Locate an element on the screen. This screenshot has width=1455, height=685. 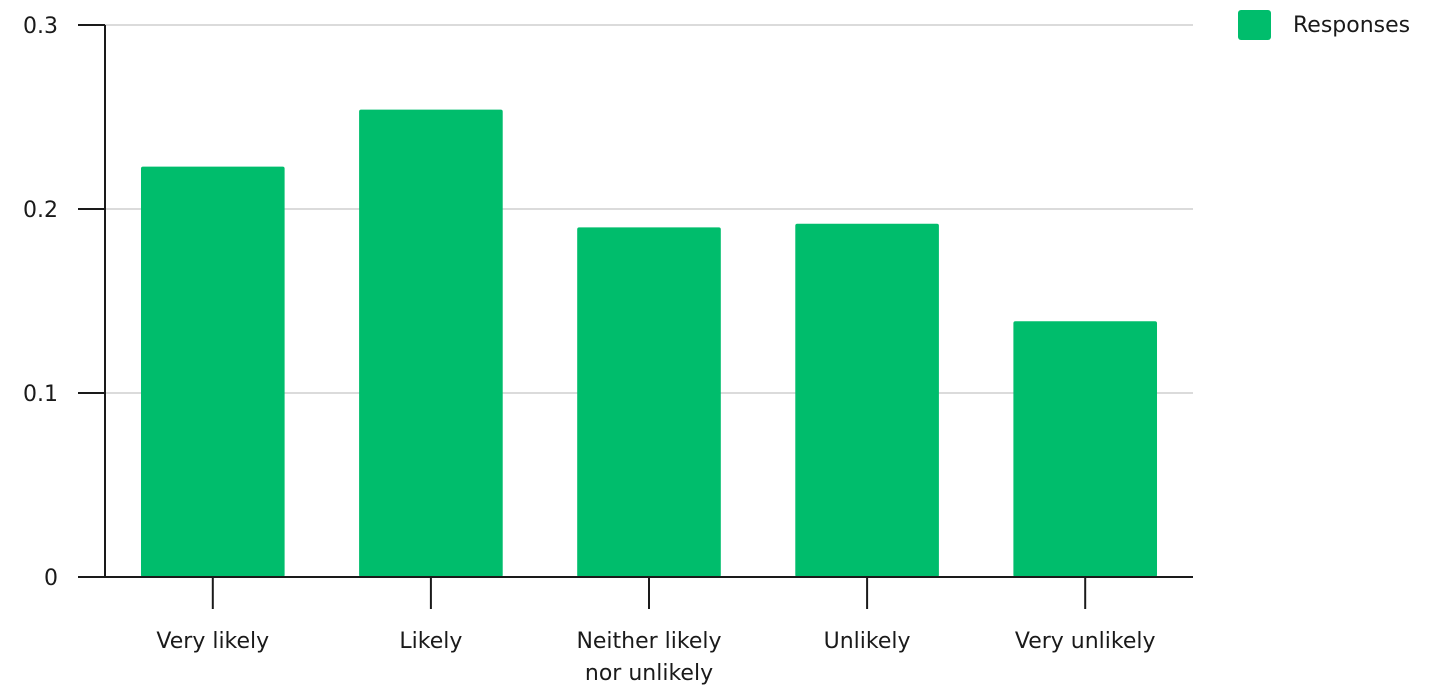
bar-unlikely is located at coordinates (867, 400).